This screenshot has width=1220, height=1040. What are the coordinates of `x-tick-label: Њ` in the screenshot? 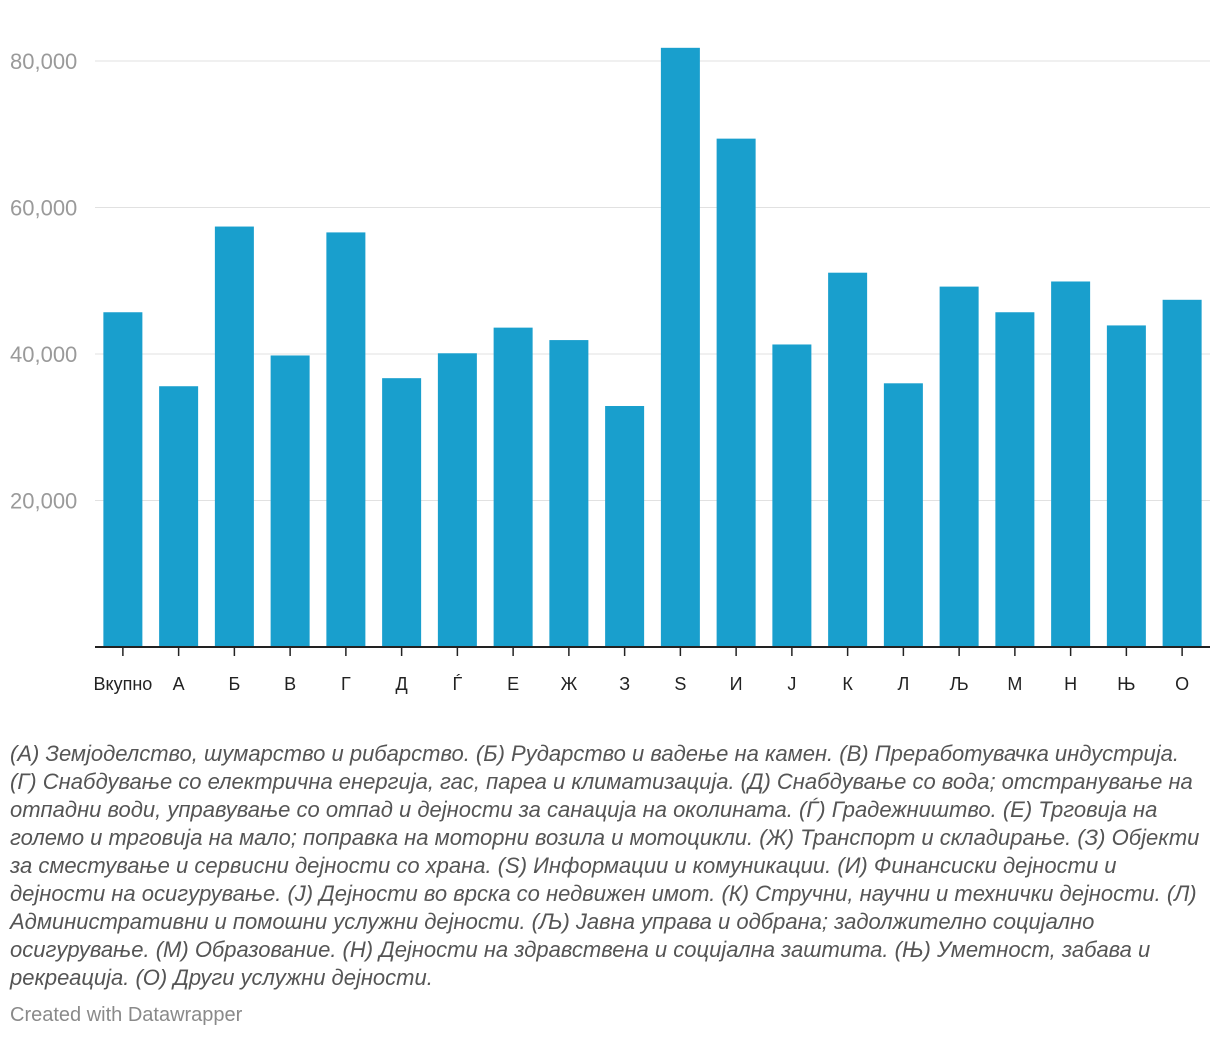 It's located at (1126, 684).